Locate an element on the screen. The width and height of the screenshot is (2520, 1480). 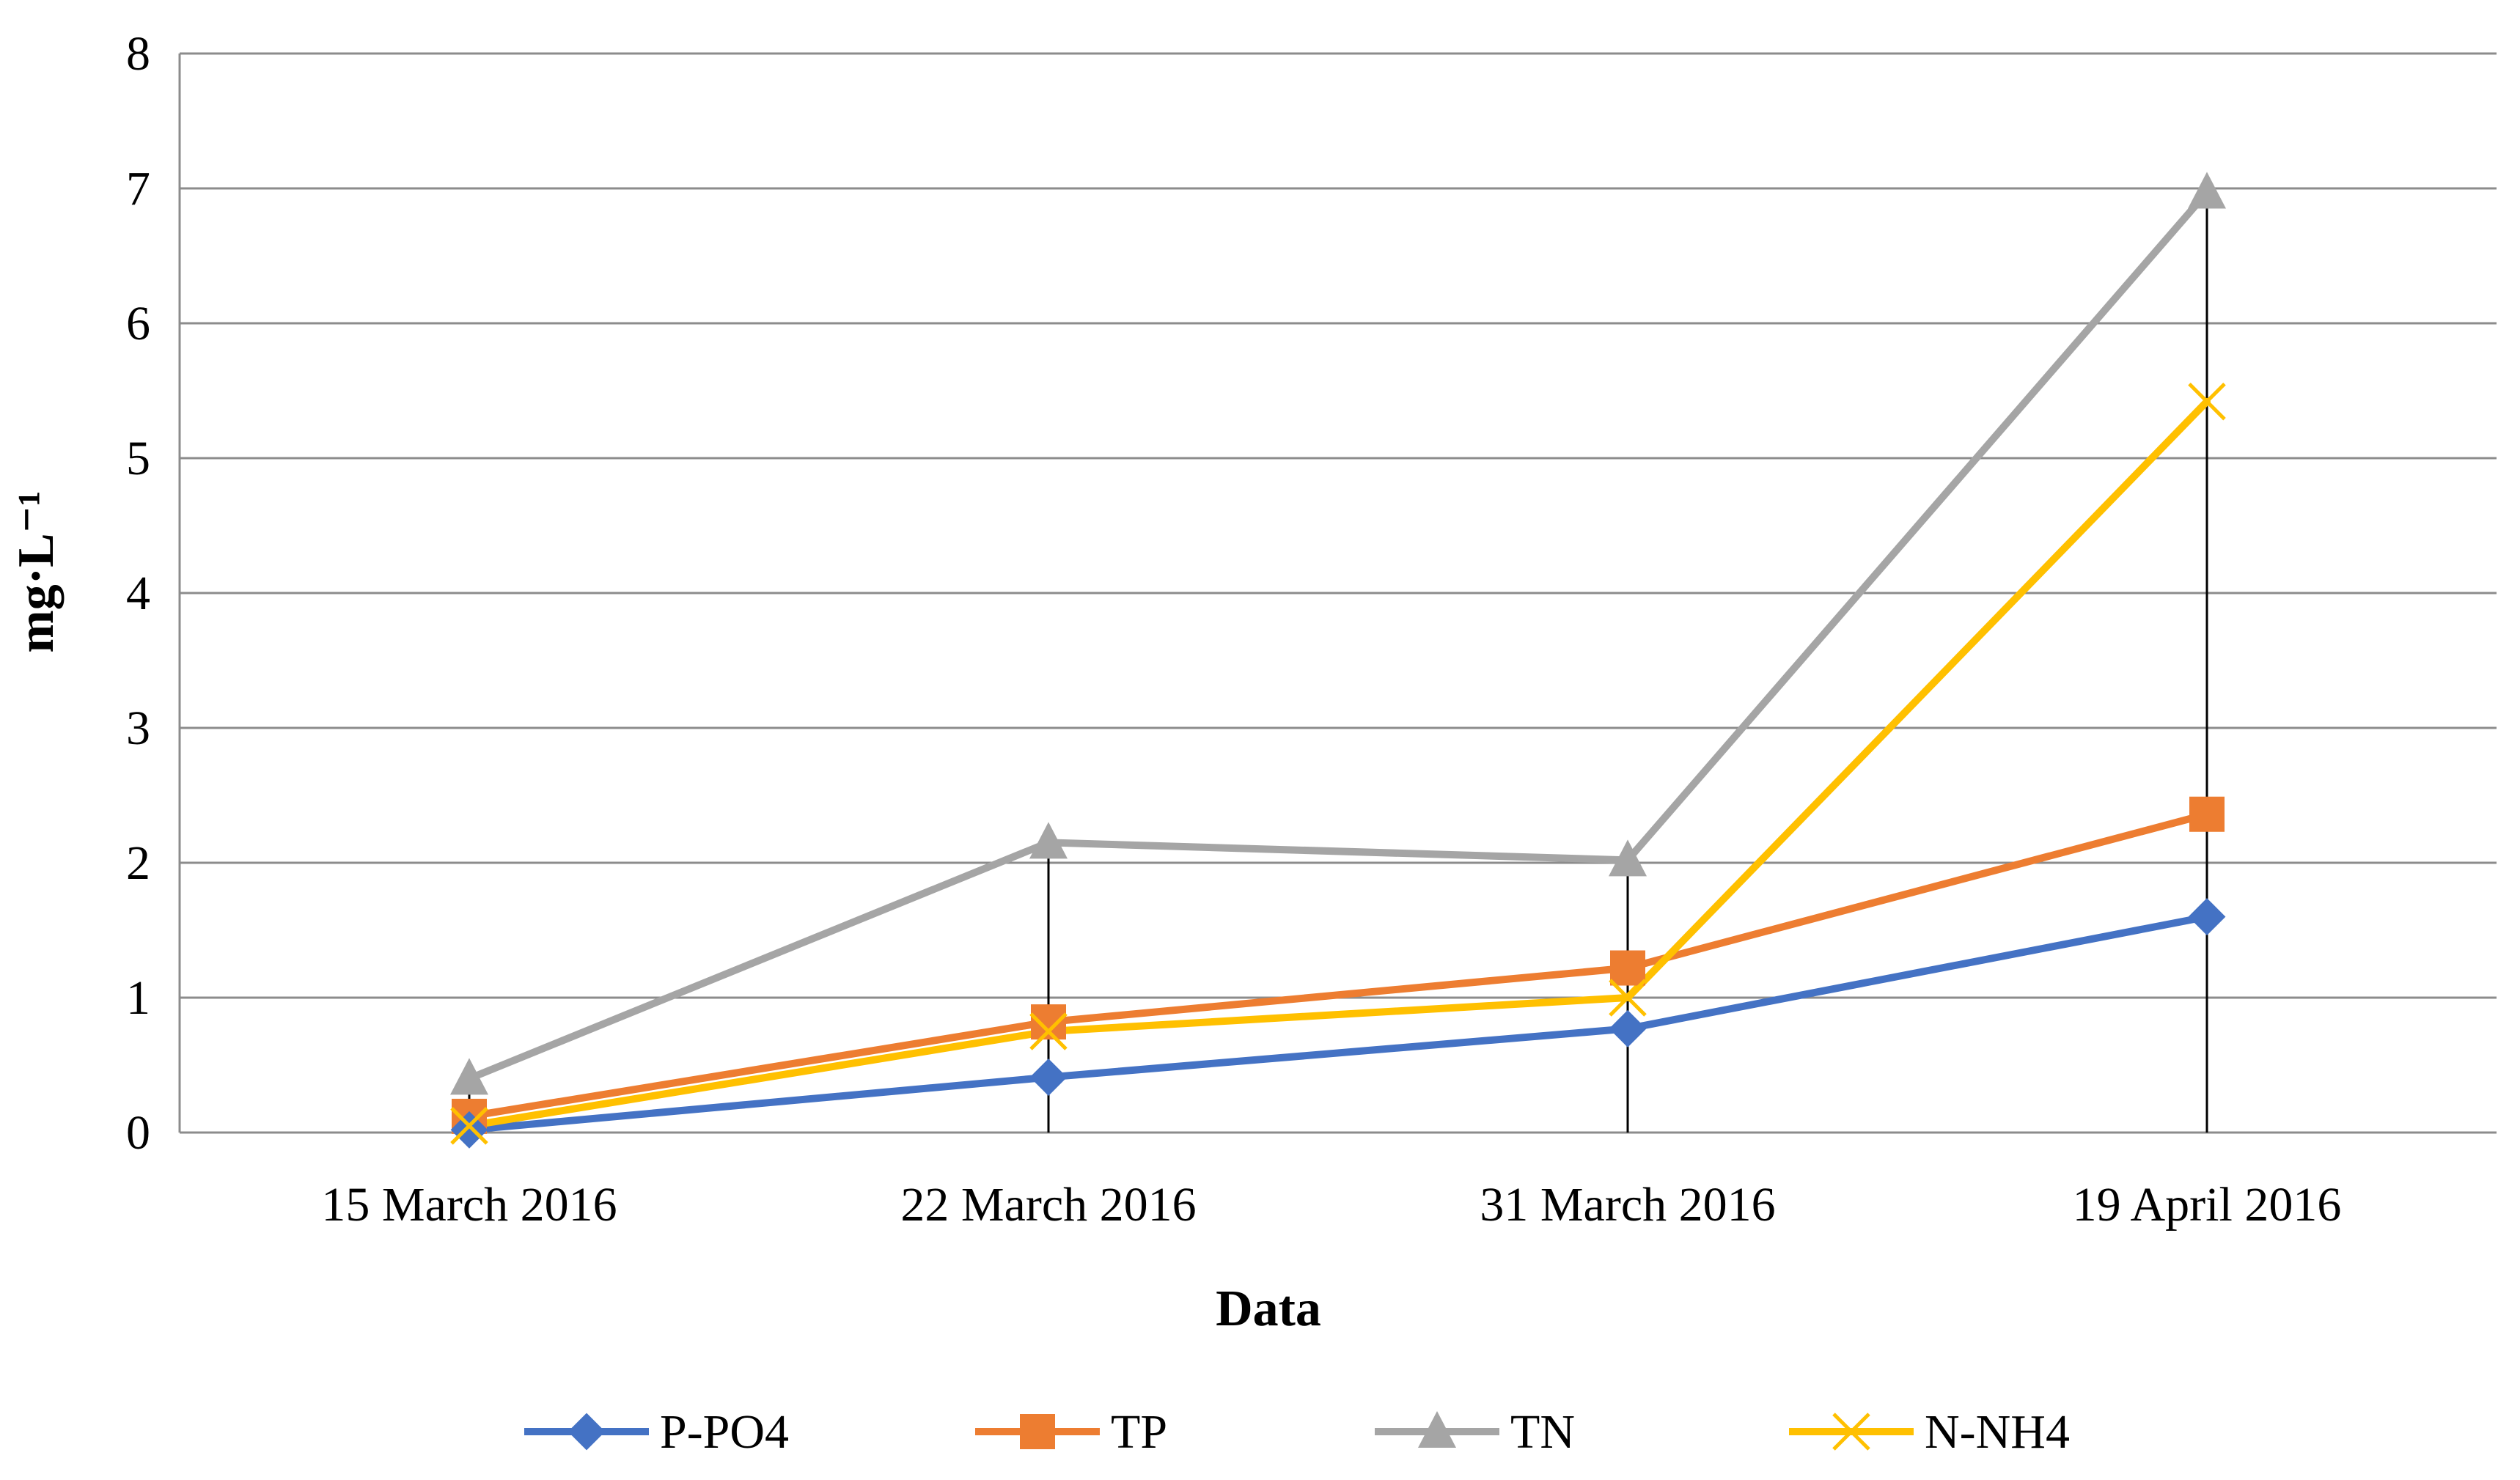
y-tick-label: 2 is located at coordinates (138, 863).